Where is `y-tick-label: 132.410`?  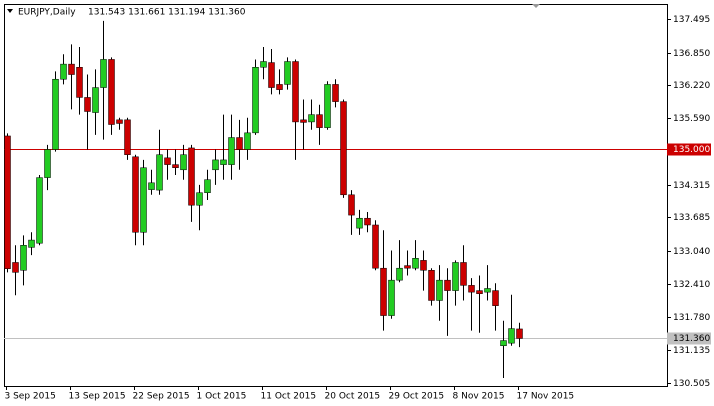
y-tick-label: 132.410 is located at coordinates (691, 285).